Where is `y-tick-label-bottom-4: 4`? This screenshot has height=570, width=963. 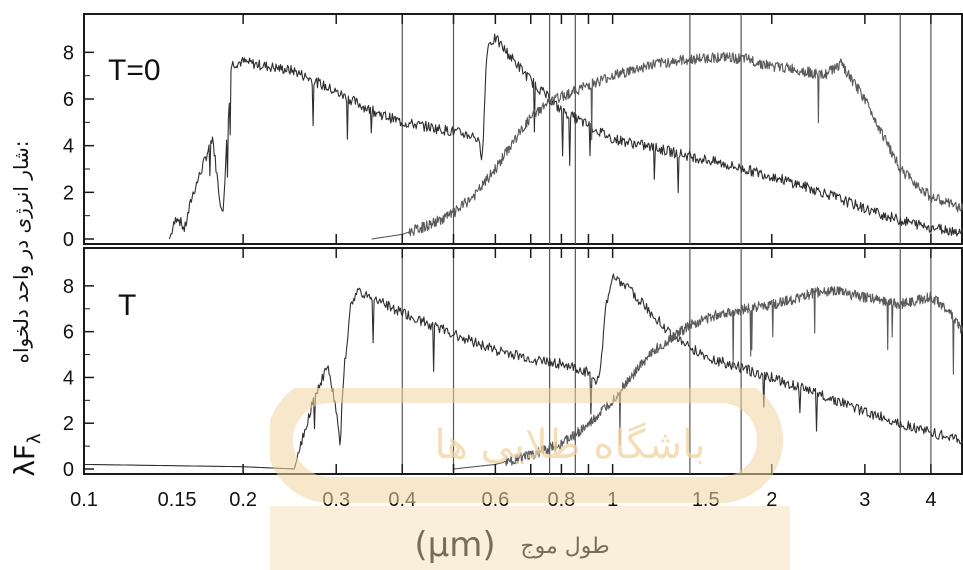
y-tick-label-bottom-4: 4 is located at coordinates (68, 378).